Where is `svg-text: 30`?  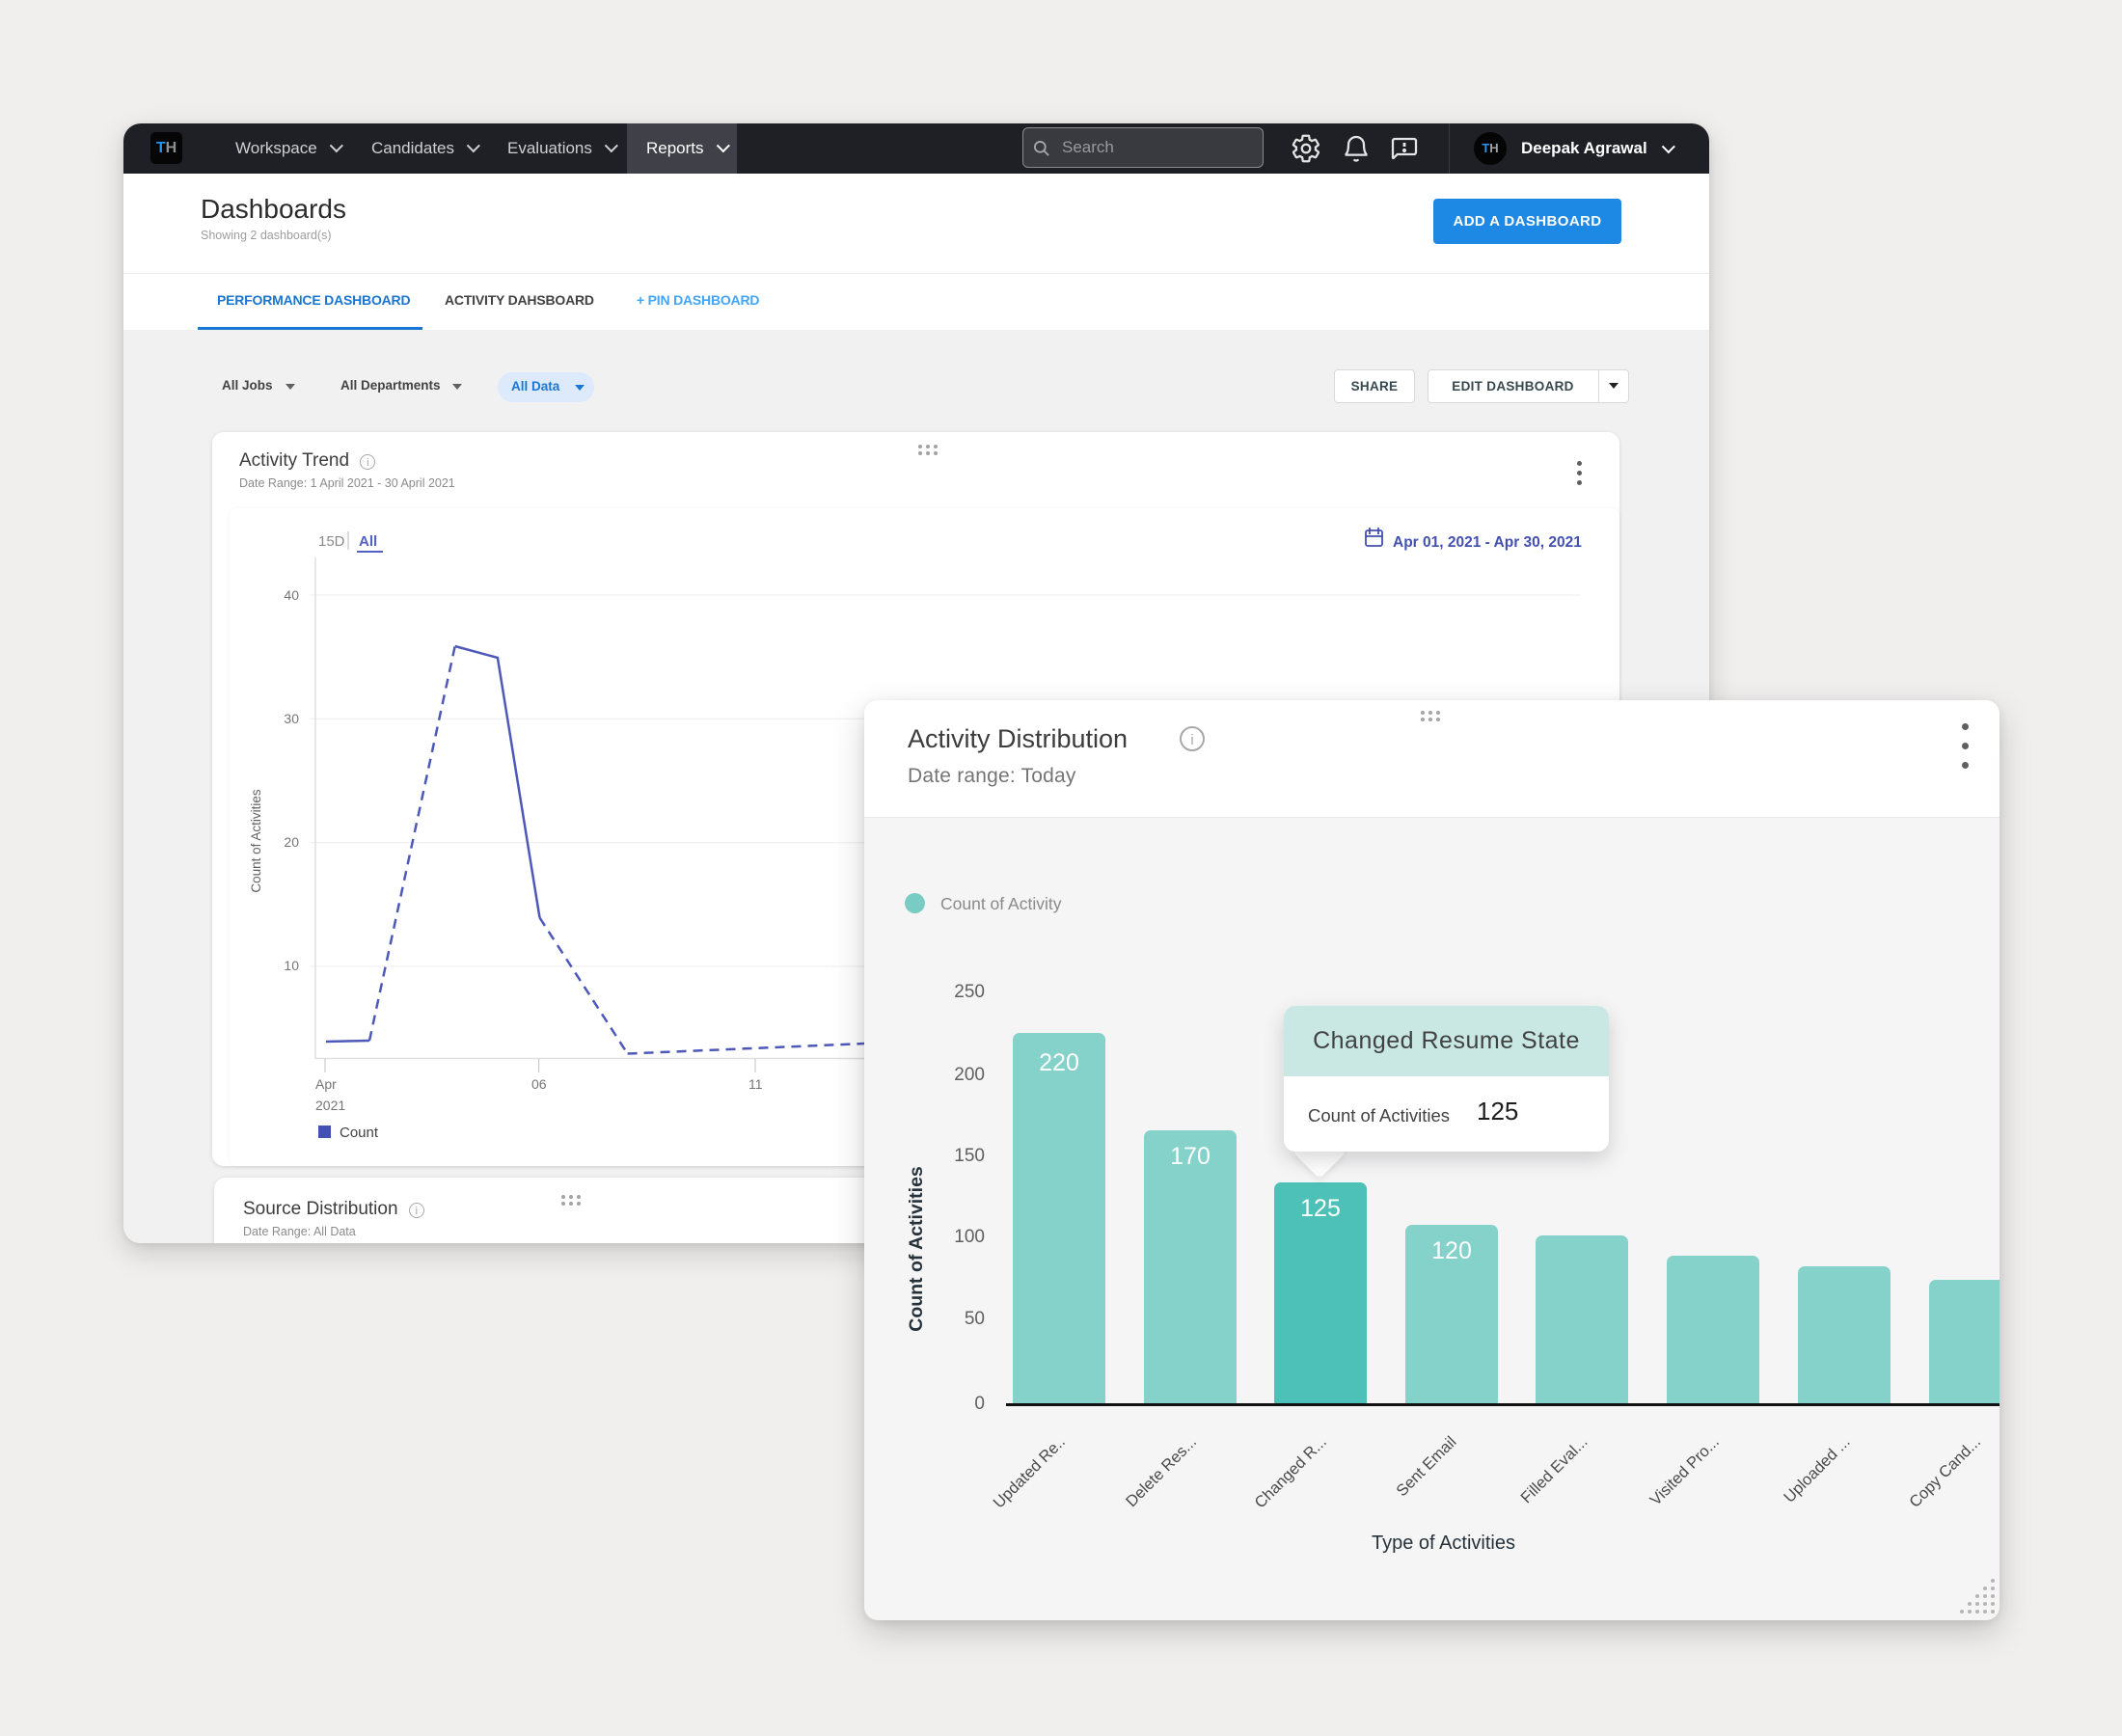
svg-text: 30 is located at coordinates (292, 718).